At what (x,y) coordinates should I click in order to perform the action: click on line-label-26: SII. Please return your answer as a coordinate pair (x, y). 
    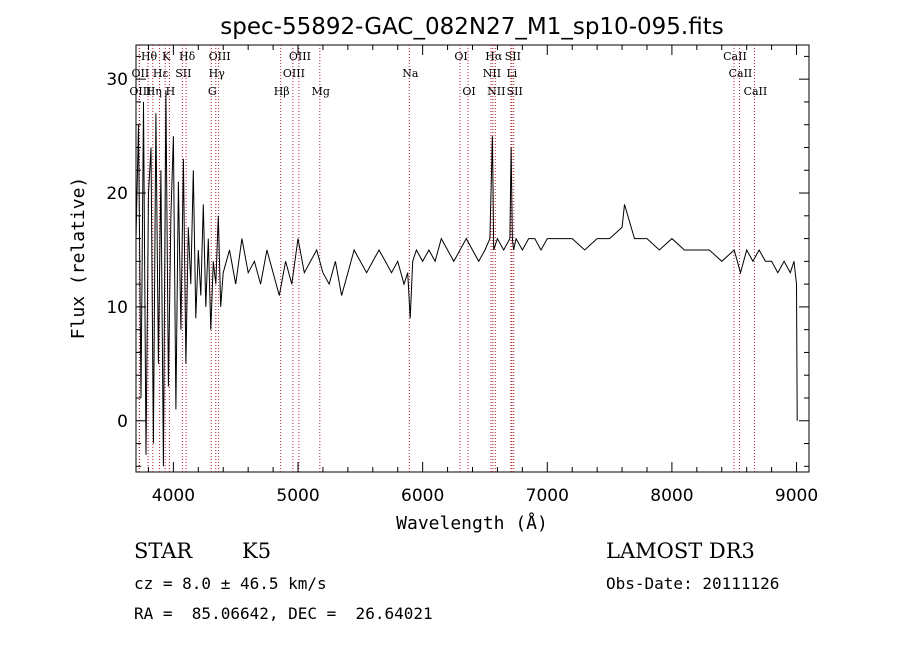
    Looking at the image, I should click on (515, 91).